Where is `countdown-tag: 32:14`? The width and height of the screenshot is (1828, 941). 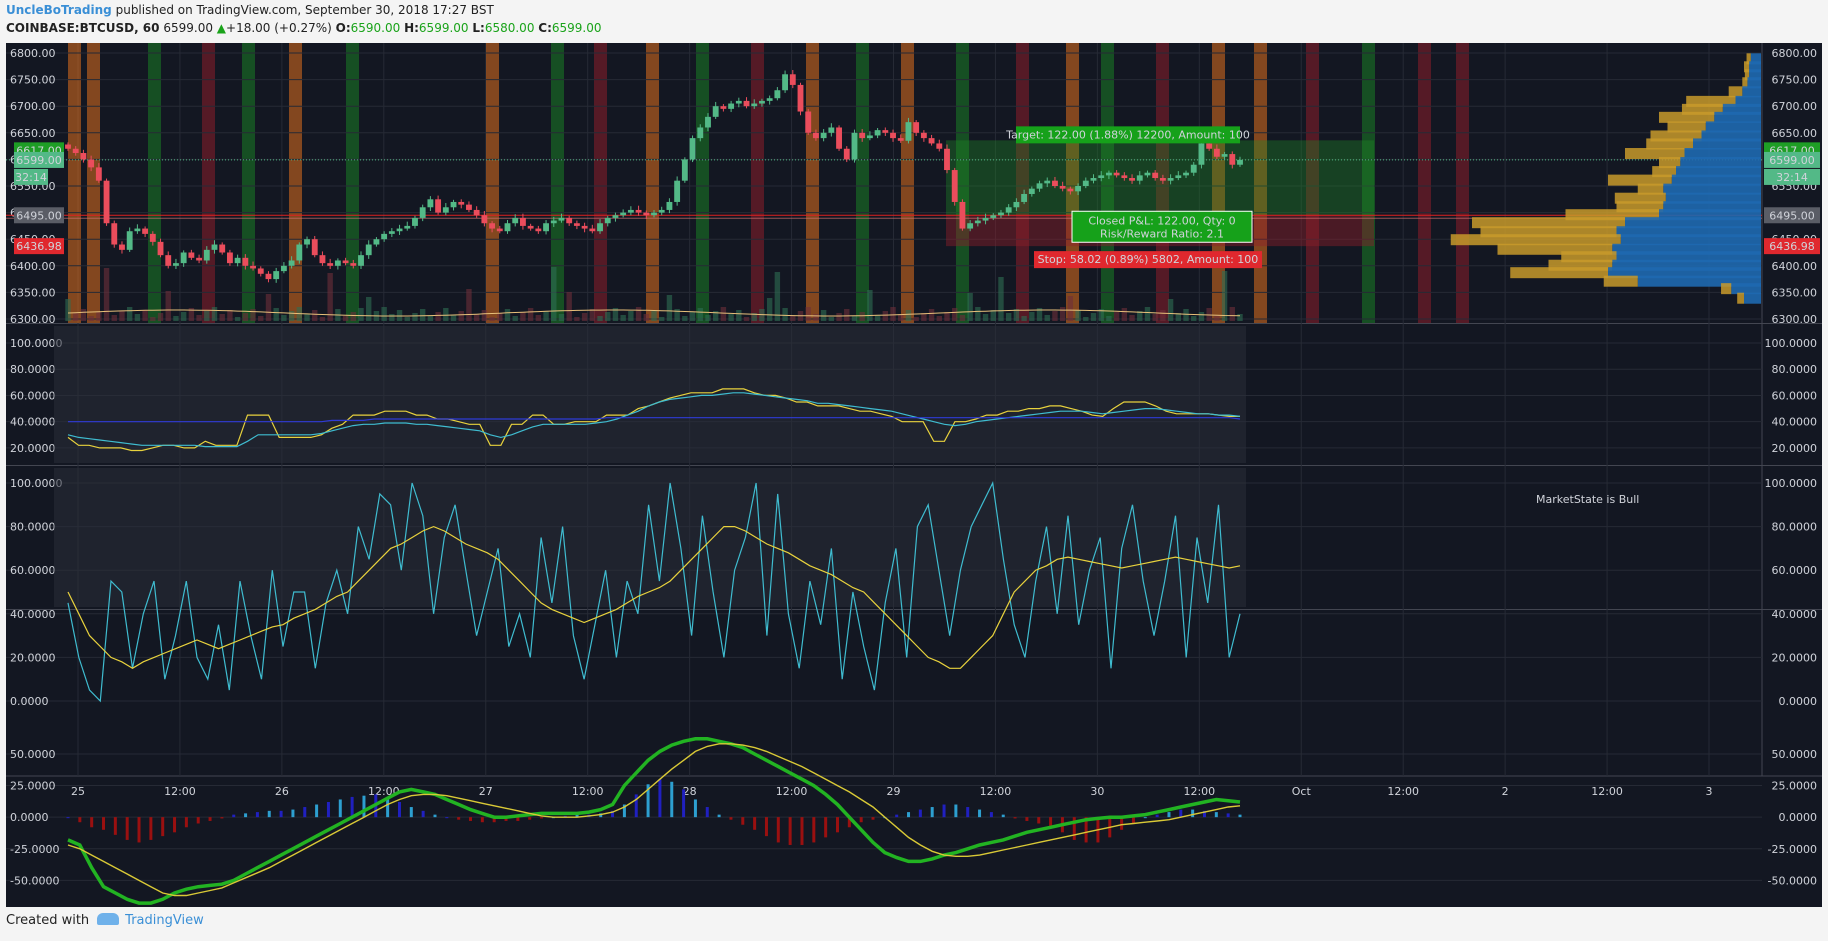
countdown-tag: 32:14 is located at coordinates (1792, 177).